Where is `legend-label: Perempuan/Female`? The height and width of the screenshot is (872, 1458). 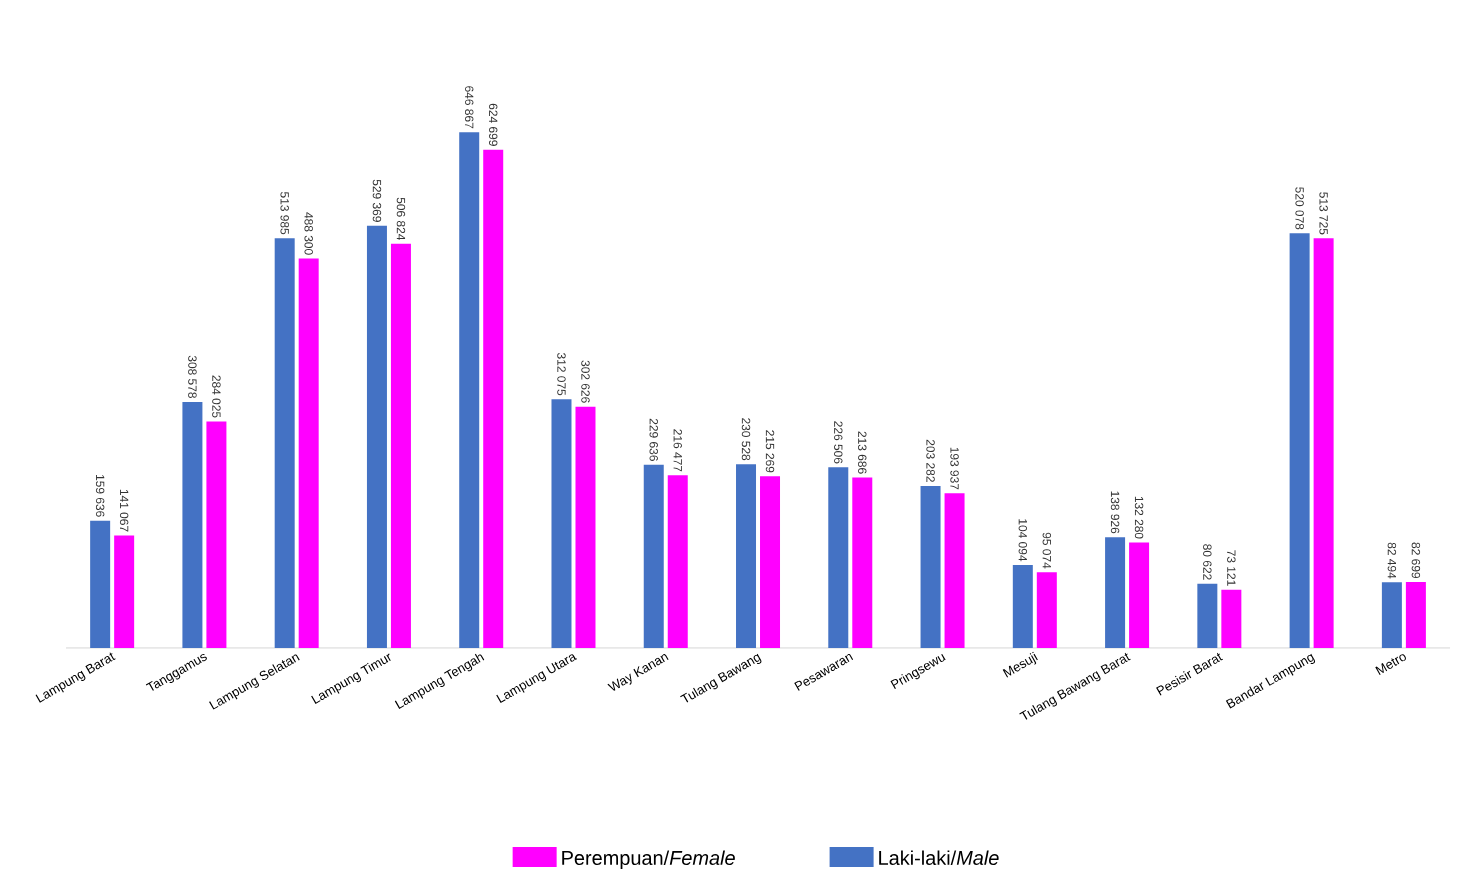 legend-label: Perempuan/Female is located at coordinates (648, 859).